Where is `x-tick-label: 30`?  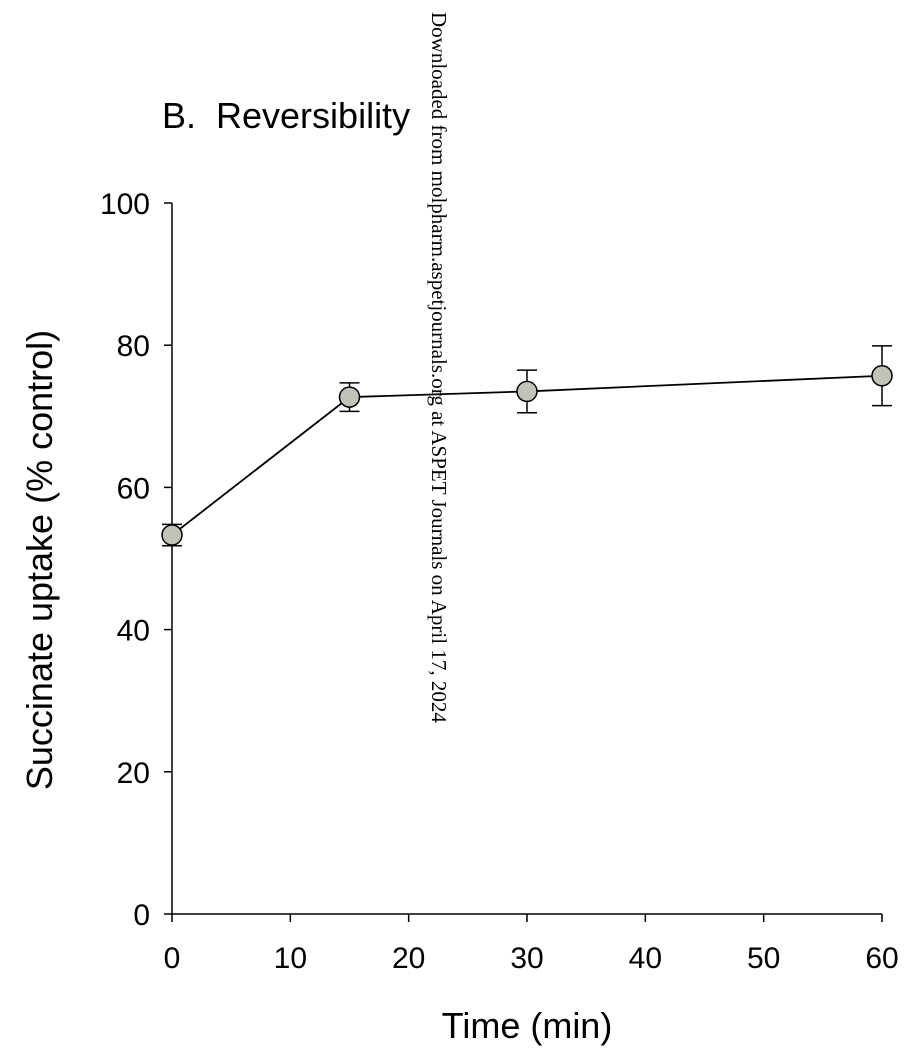 x-tick-label: 30 is located at coordinates (526, 958).